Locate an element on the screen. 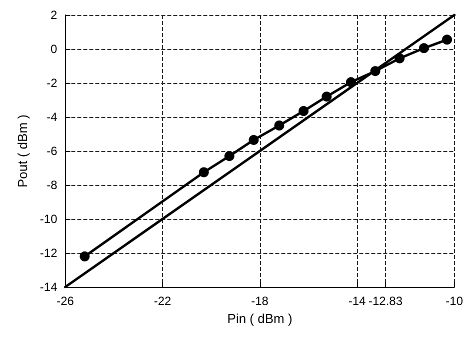 The image size is (474, 339). y-tick-label: 2 is located at coordinates (54, 15).